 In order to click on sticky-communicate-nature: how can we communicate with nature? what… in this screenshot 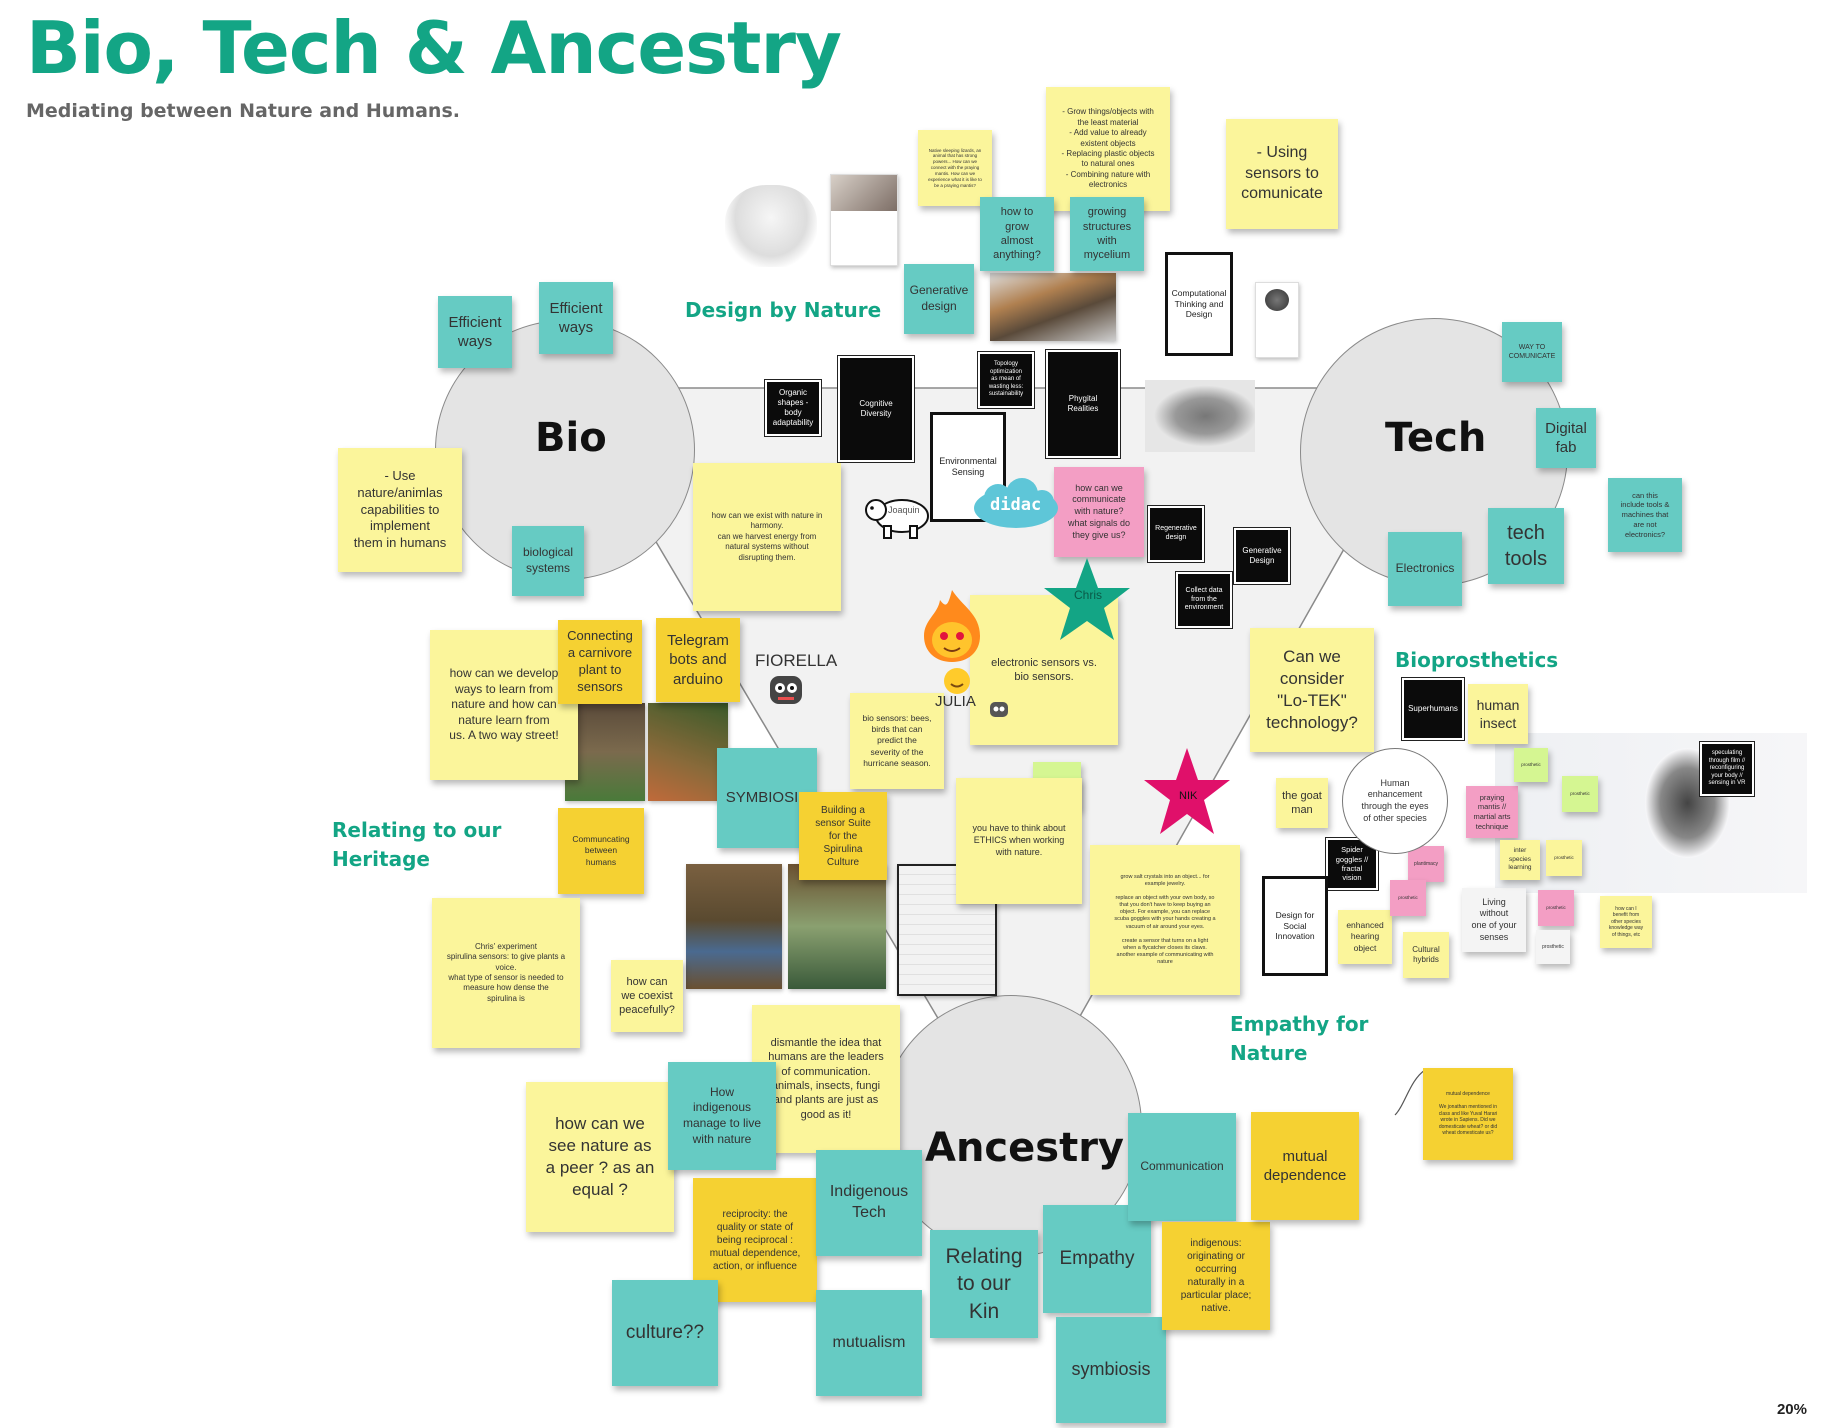, I will do `click(1099, 512)`.